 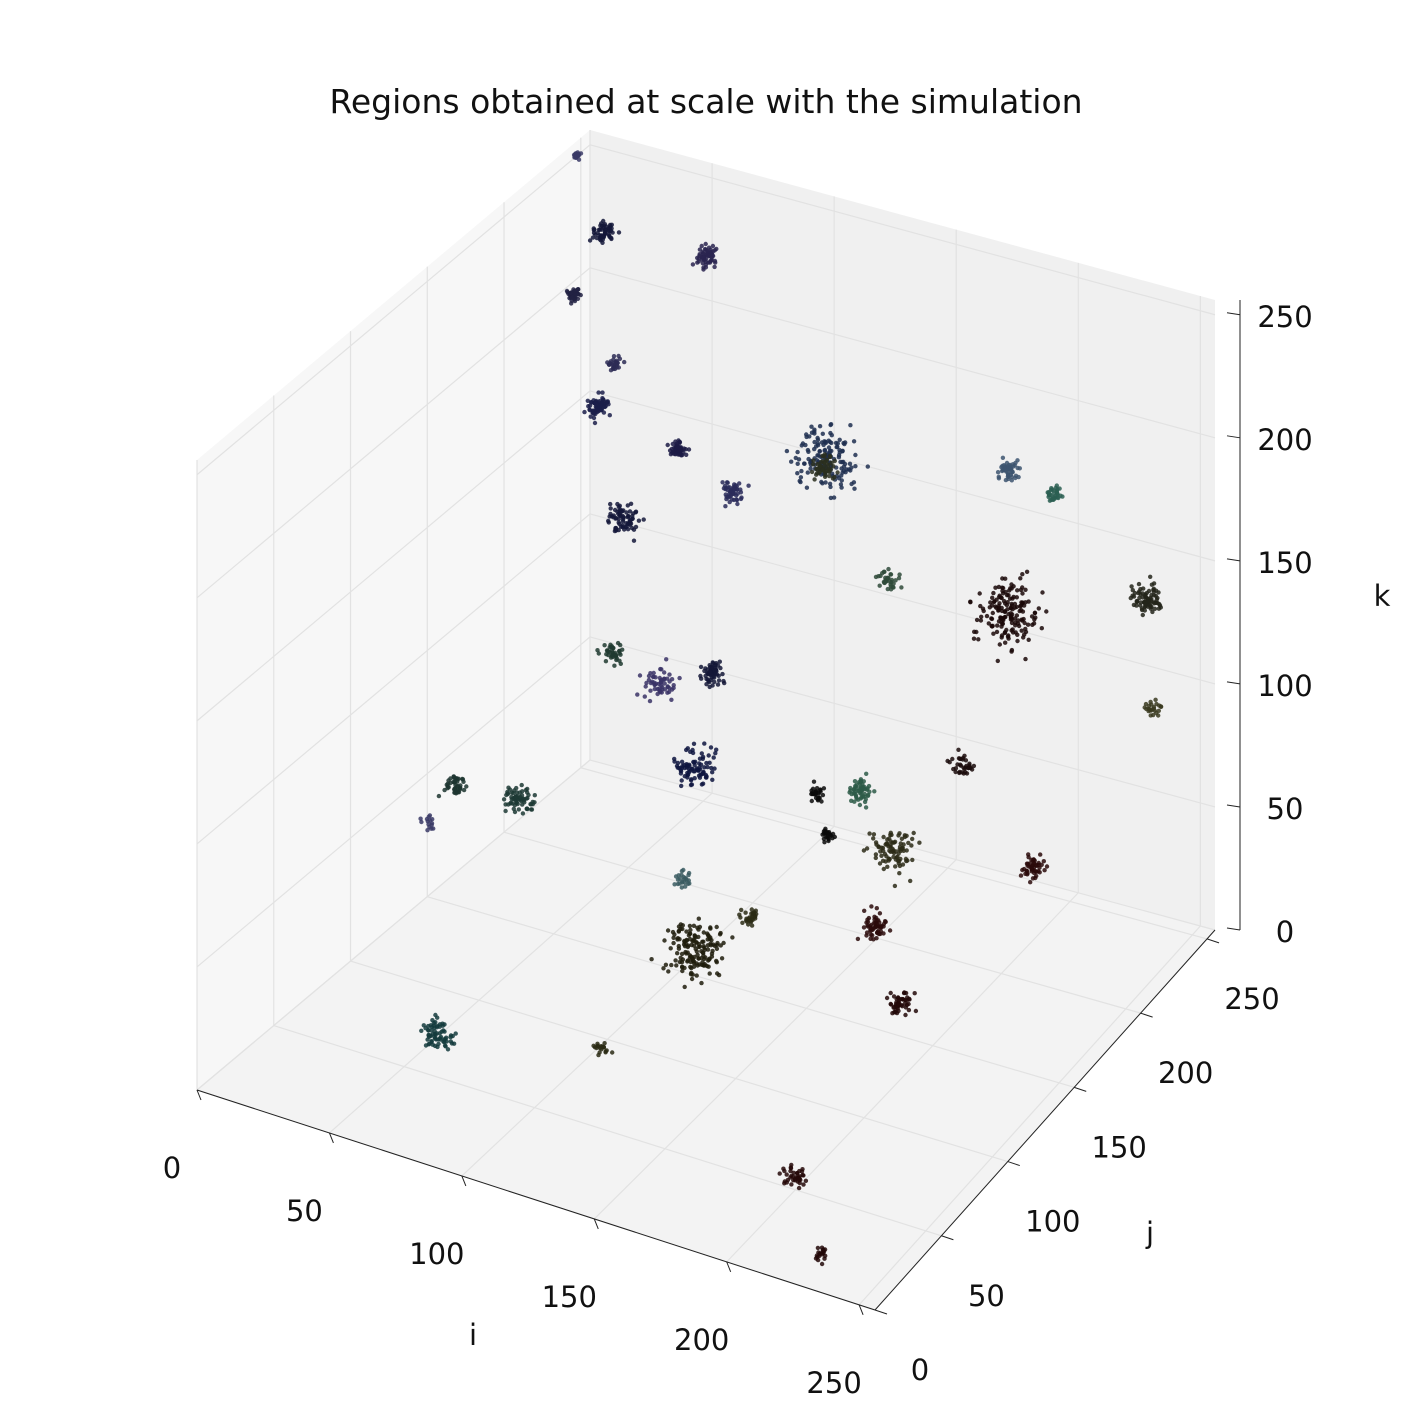 What do you see at coordinates (1285, 809) in the screenshot?
I see `k-tick-label: 50` at bounding box center [1285, 809].